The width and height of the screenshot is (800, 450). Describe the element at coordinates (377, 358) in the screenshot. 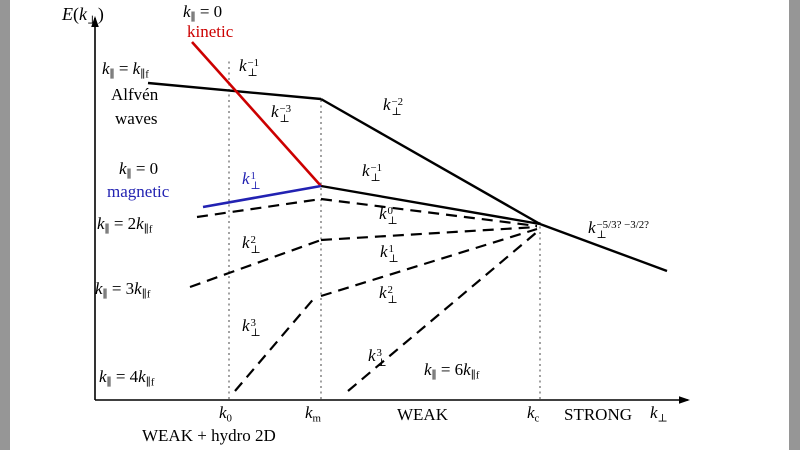

I see `pow-3-right: k 3 ⊥` at that location.